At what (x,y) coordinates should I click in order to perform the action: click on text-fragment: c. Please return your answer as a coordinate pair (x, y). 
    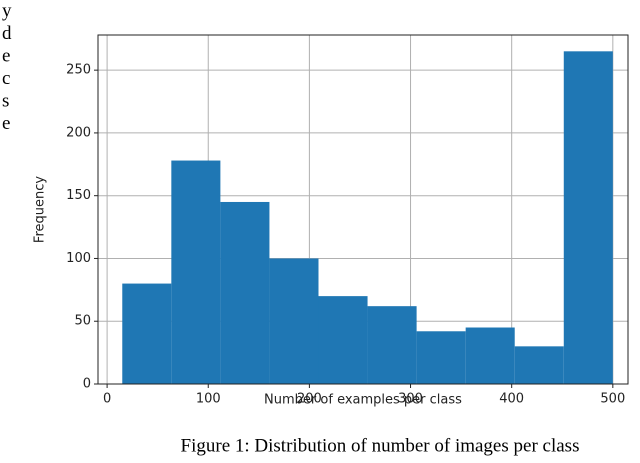
    Looking at the image, I should click on (6, 78).